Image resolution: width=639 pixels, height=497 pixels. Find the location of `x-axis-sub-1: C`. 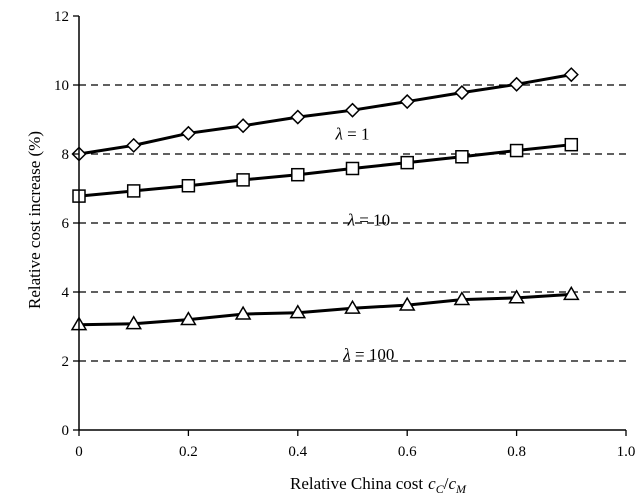

x-axis-sub-1: C is located at coordinates (440, 489).